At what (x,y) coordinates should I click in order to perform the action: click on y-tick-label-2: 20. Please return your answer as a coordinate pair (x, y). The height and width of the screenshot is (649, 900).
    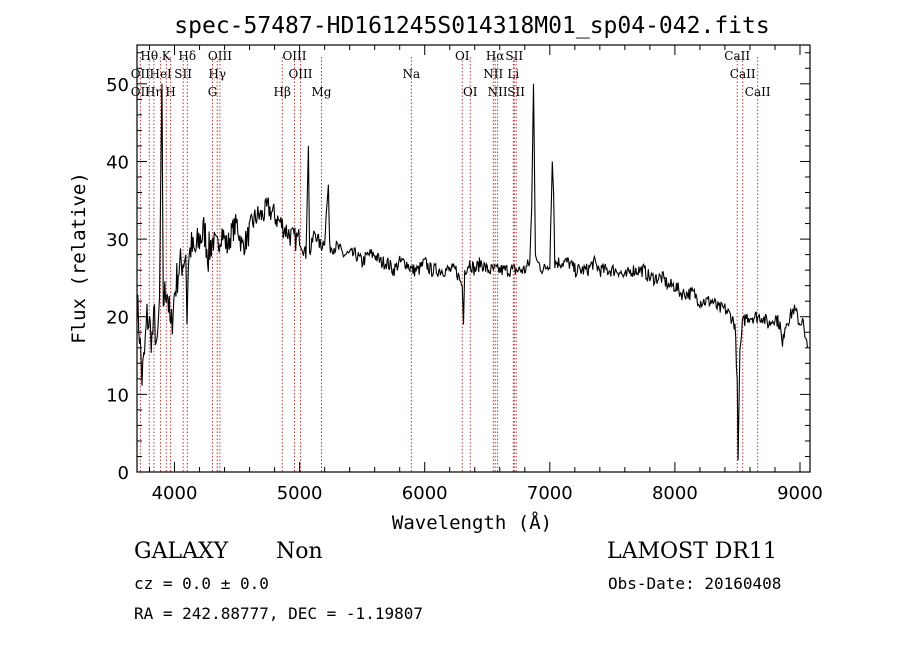
    Looking at the image, I should click on (117, 318).